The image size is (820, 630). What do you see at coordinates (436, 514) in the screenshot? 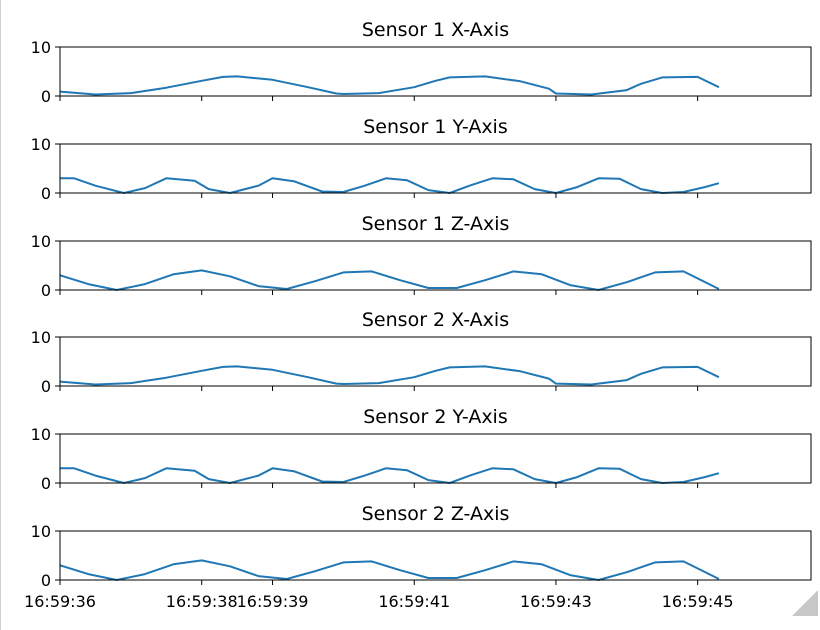
I see `subplot-title: Sensor 2 Z-Axis` at bounding box center [436, 514].